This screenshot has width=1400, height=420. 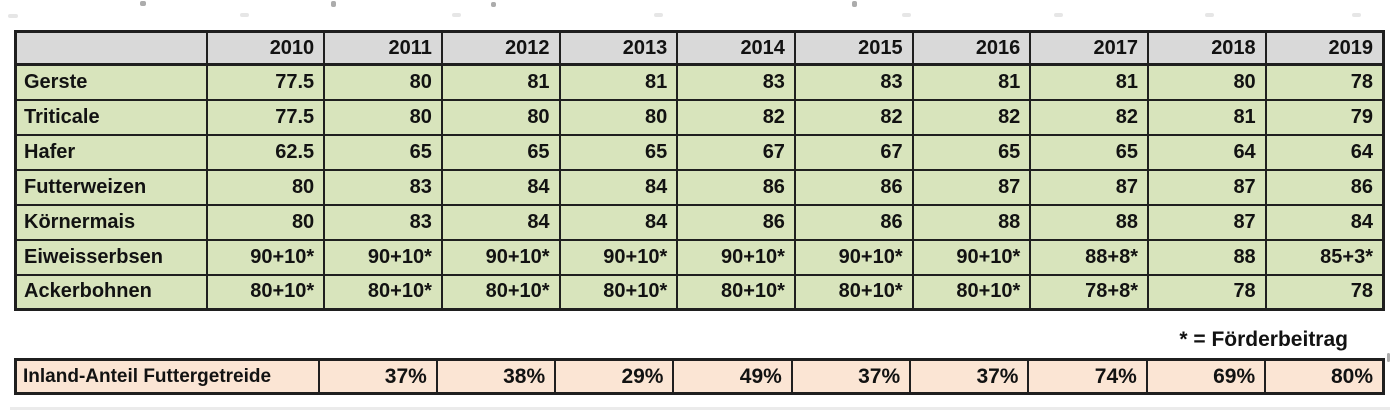 I want to click on year-header-2019: 2019, so click(x=1324, y=48).